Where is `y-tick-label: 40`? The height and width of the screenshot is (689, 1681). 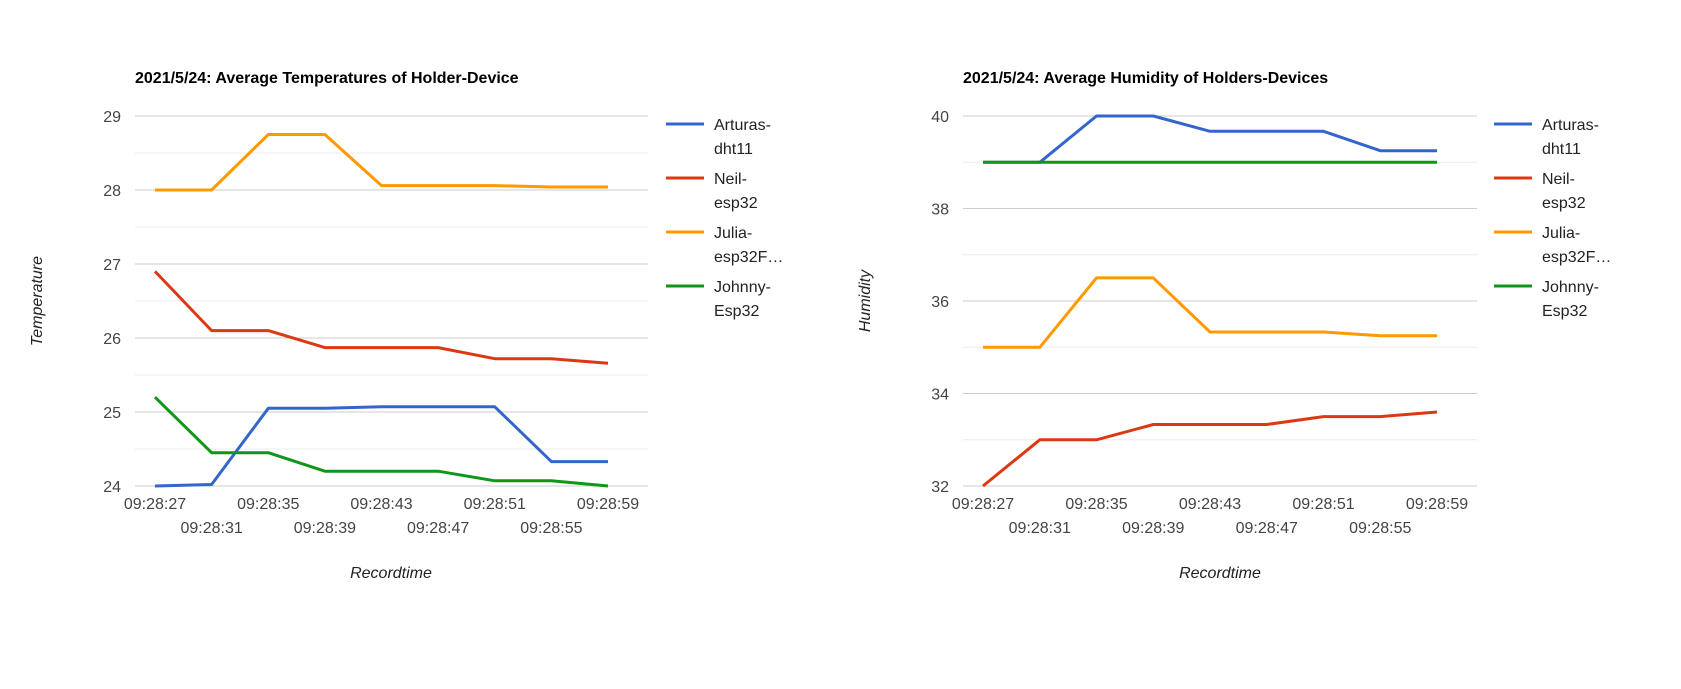 y-tick-label: 40 is located at coordinates (940, 117).